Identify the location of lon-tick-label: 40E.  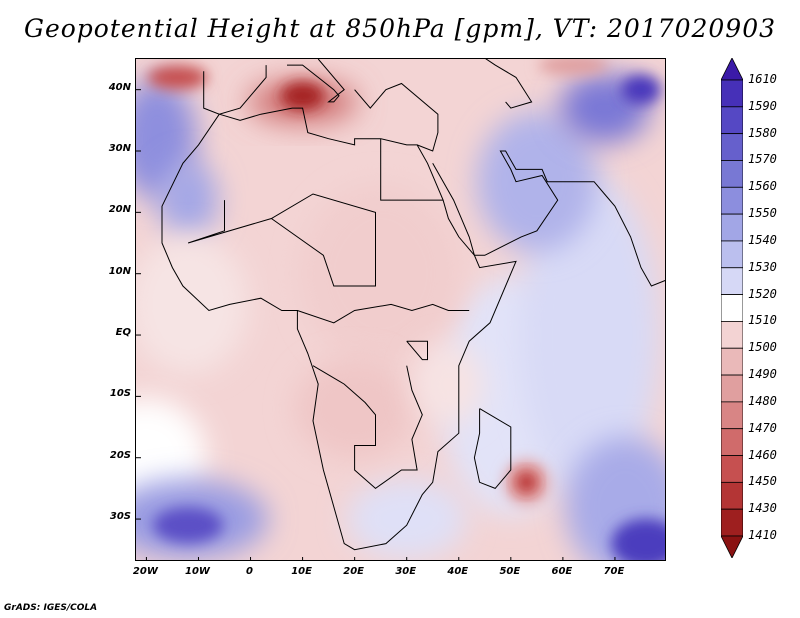
(458, 571).